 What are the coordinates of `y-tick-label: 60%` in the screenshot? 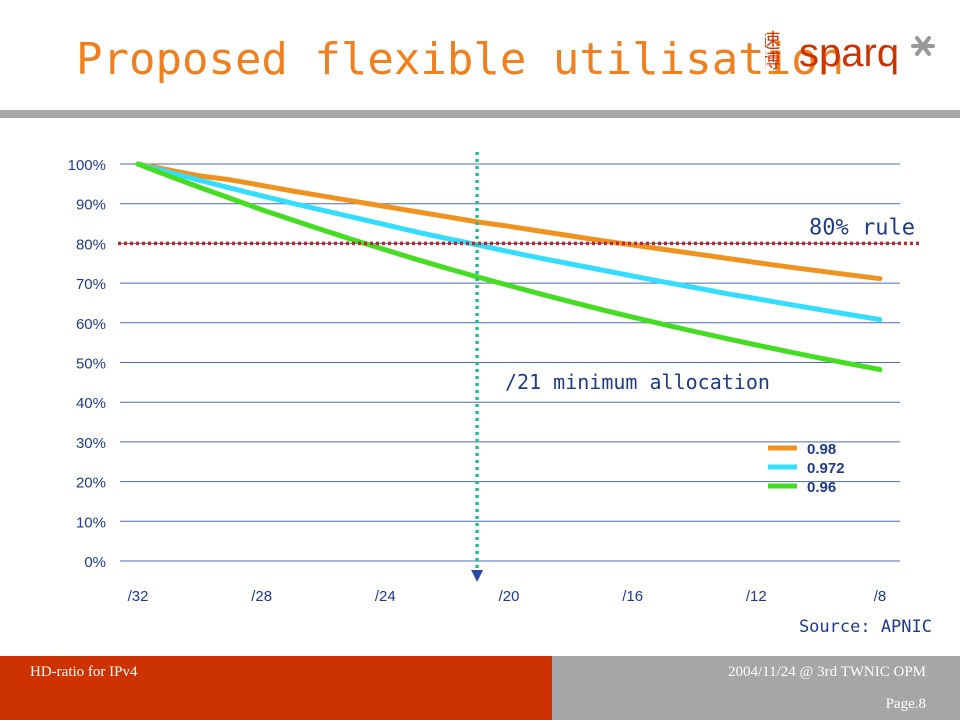 It's located at (91, 324).